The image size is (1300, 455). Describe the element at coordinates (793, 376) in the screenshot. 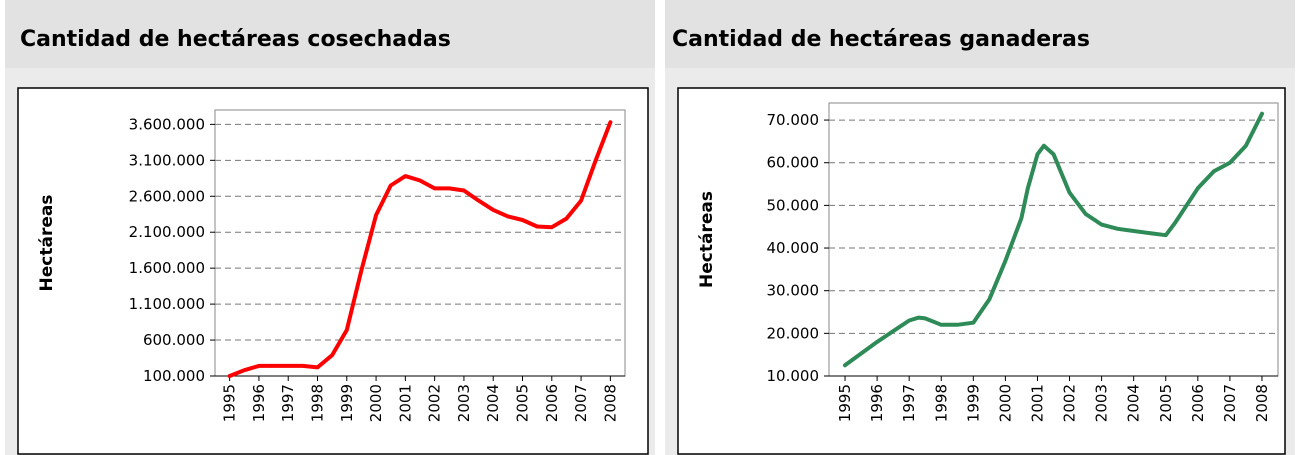

I see `y-tick-label: 10.000` at that location.